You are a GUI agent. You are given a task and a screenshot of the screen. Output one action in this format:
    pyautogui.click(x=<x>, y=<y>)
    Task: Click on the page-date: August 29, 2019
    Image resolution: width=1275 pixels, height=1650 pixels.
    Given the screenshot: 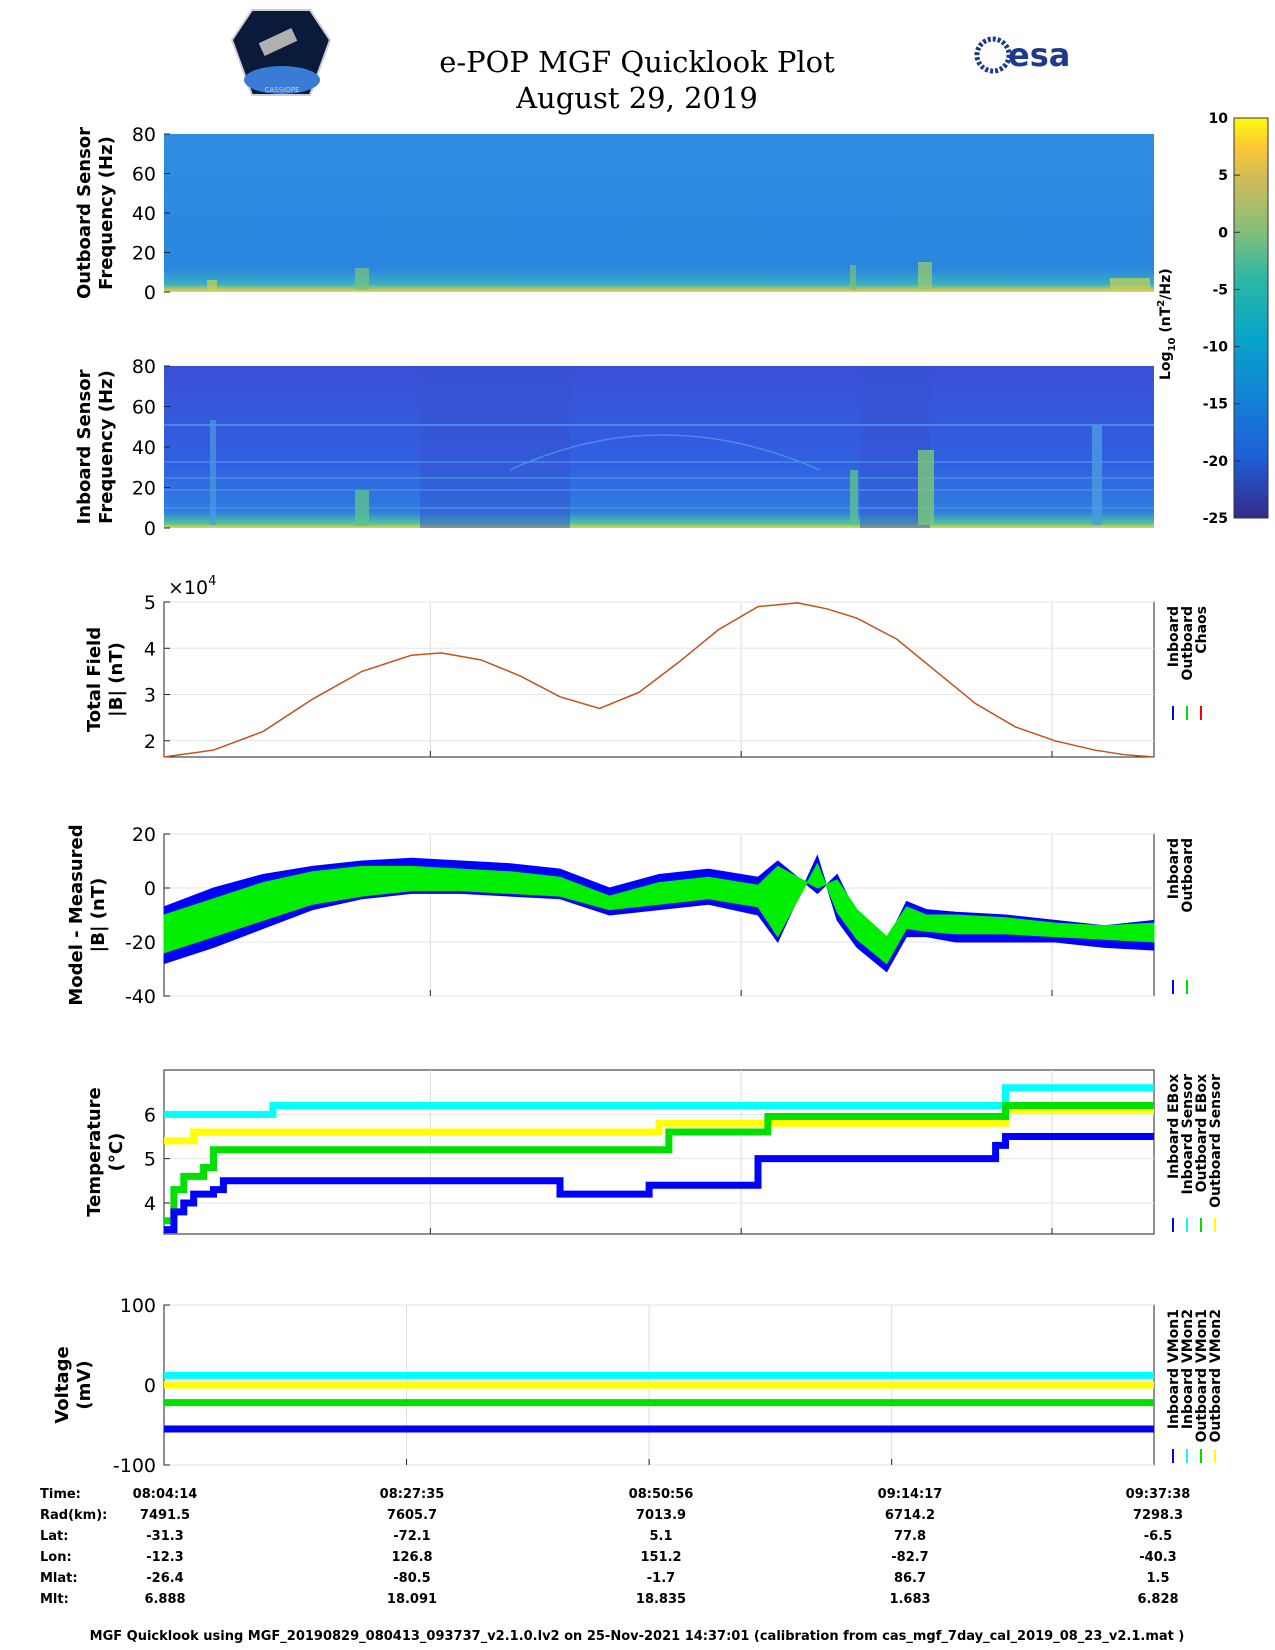 What is the action you would take?
    pyautogui.click(x=636, y=98)
    